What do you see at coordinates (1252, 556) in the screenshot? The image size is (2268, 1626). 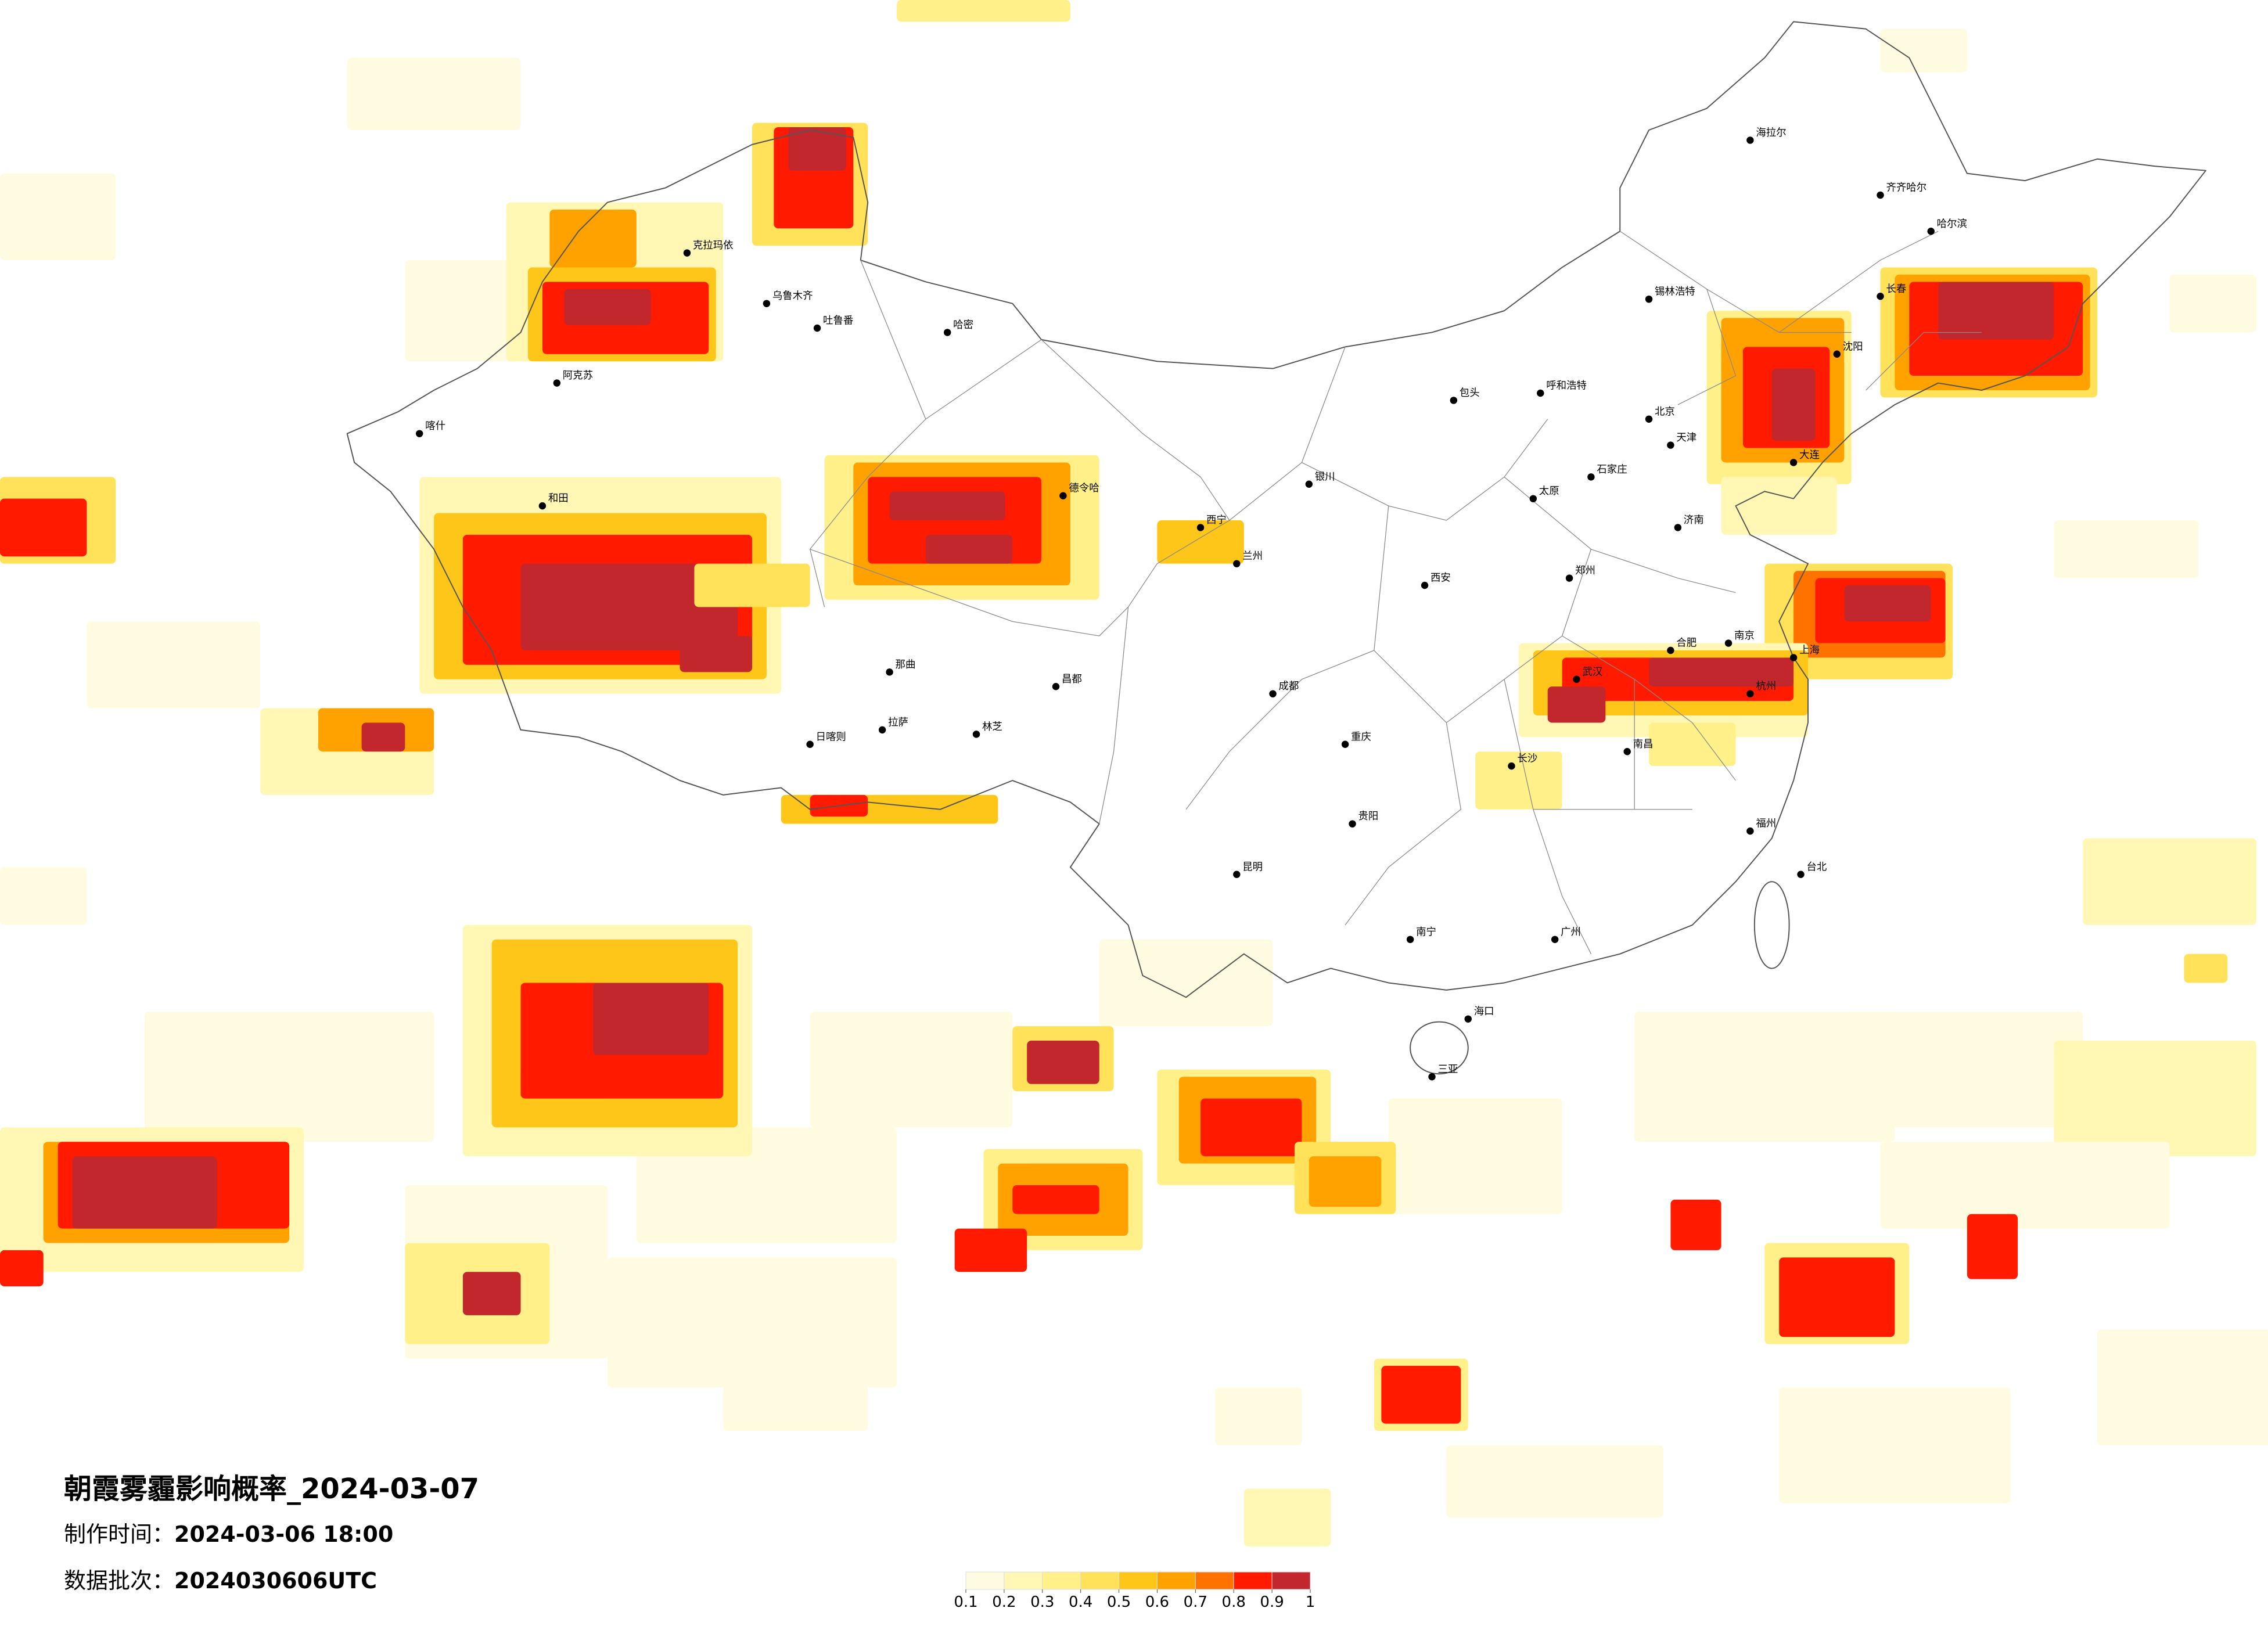 I see `city-label: 兰州` at bounding box center [1252, 556].